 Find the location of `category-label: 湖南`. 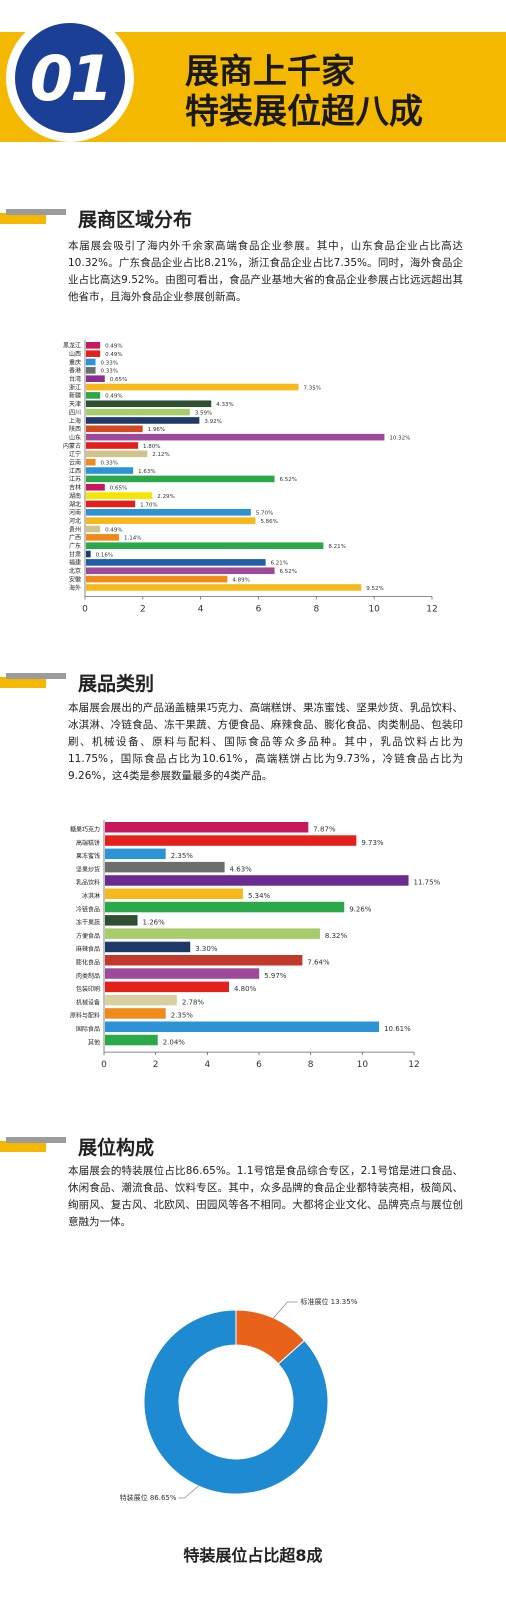

category-label: 湖南 is located at coordinates (75, 496).